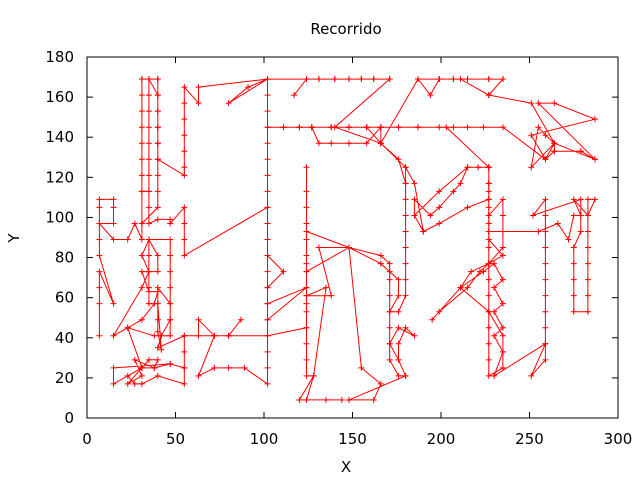 The width and height of the screenshot is (640, 480). I want to click on y-tick-label: 60, so click(64, 298).